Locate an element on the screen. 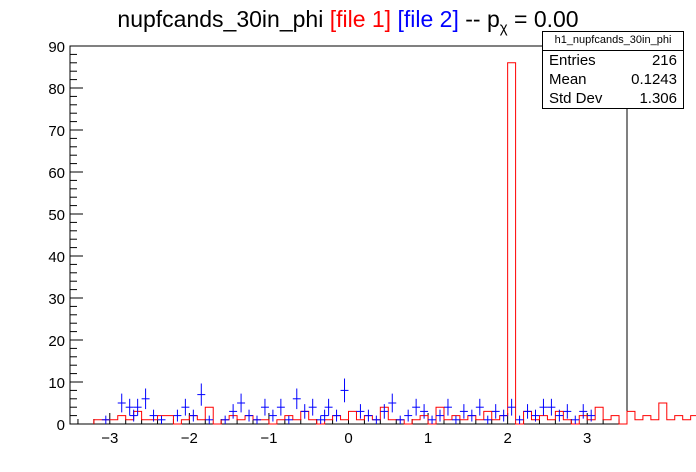 The image size is (696, 472). x-tick-label: −3 is located at coordinates (109, 438).